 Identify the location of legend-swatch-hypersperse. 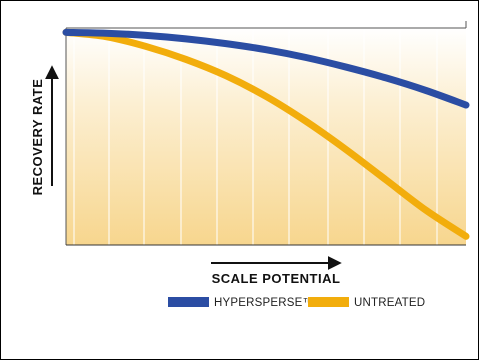
(188, 302).